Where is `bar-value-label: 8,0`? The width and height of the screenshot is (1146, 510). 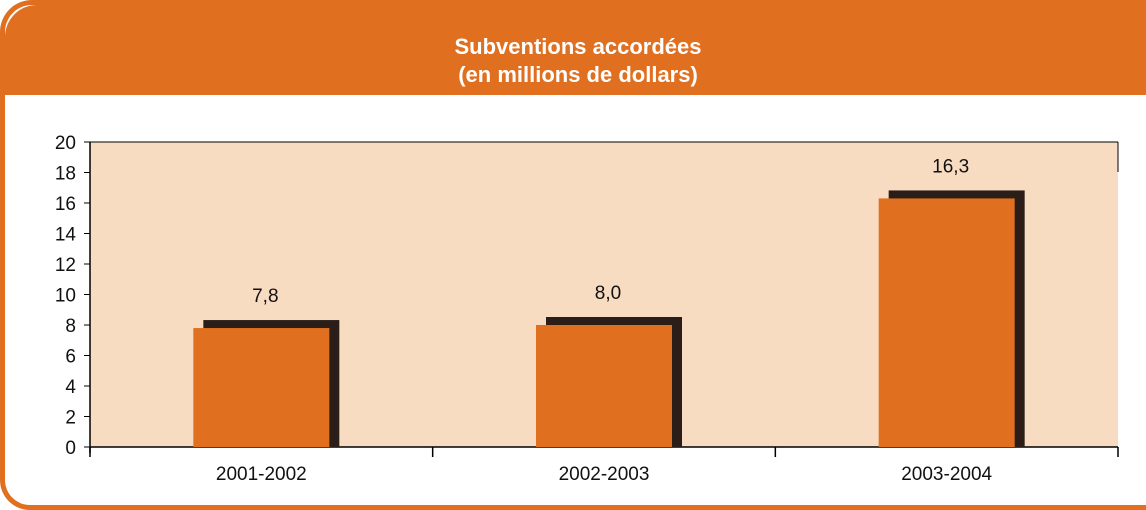
bar-value-label: 8,0 is located at coordinates (608, 293).